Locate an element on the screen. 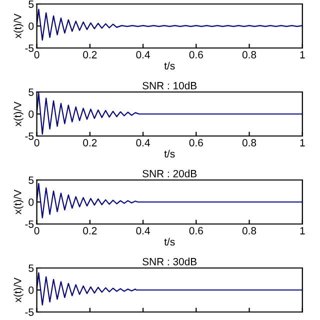 Image resolution: width=320 pixels, height=320 pixels. chart-title: SNR : 30dB is located at coordinates (169, 262).